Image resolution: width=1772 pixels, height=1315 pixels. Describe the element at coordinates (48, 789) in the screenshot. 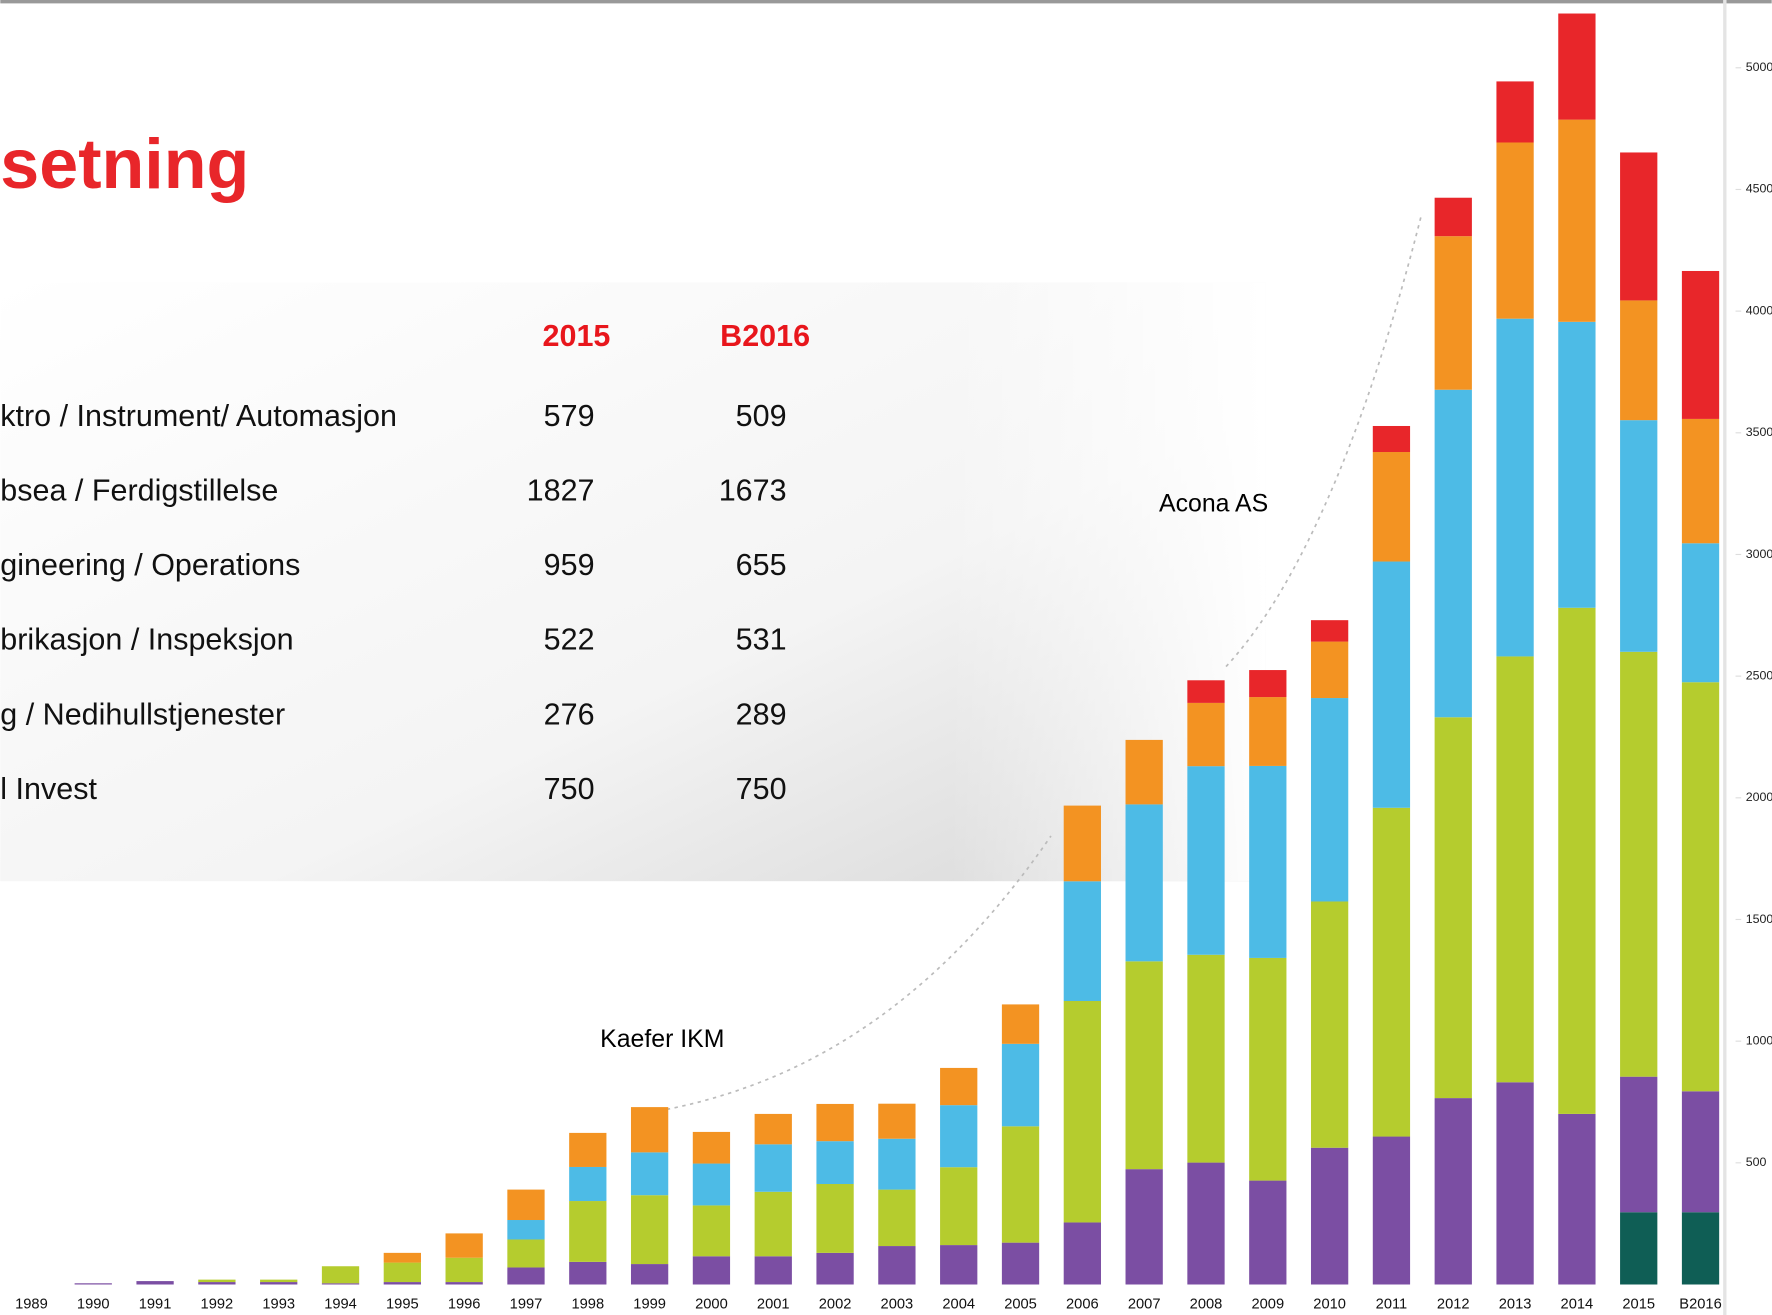

I see `row-label: l Invest` at that location.